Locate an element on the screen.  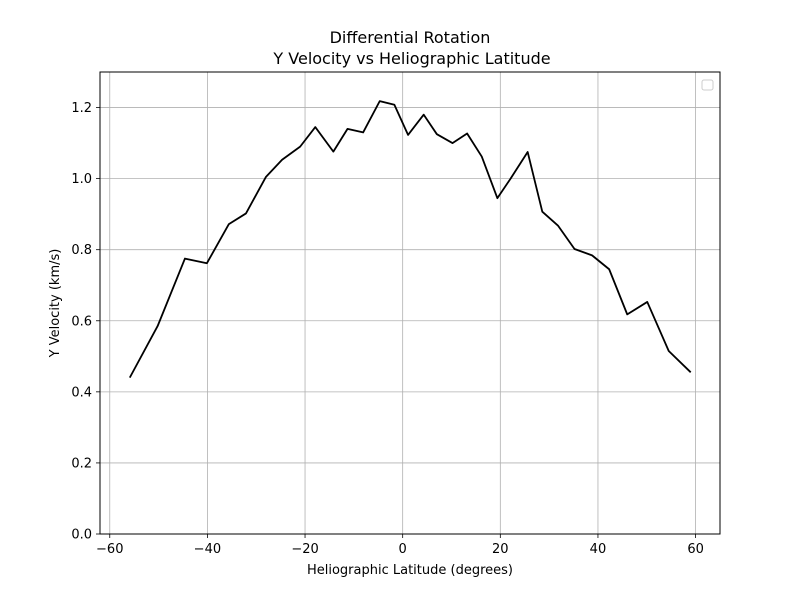
x-tick-label: −40 is located at coordinates (207, 549).